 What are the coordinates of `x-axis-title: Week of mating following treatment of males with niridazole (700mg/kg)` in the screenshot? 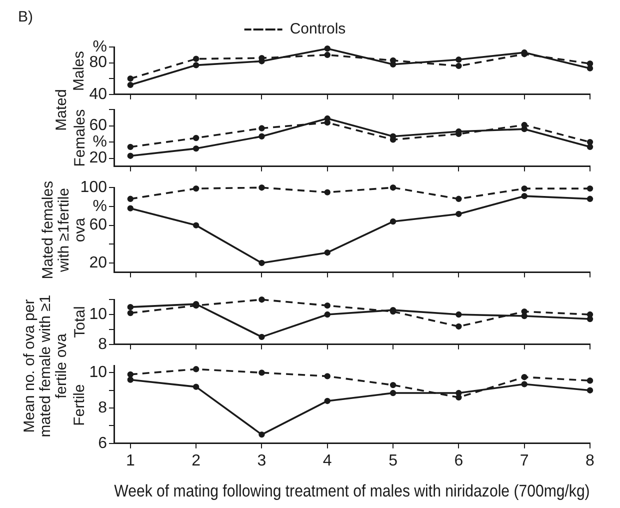 It's located at (352, 491).